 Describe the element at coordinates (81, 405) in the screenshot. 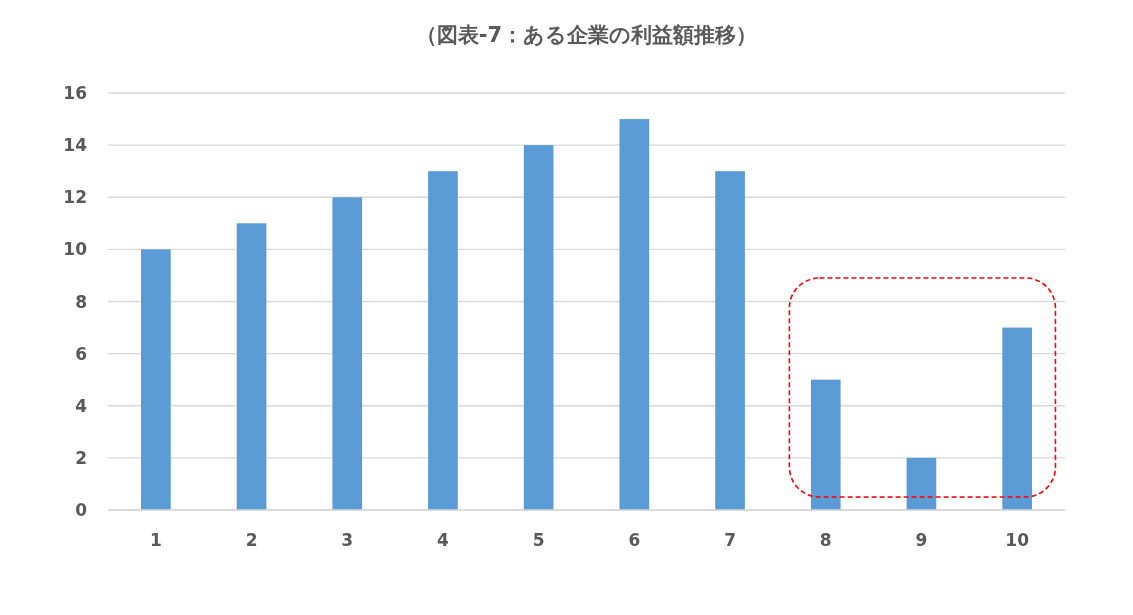

I see `y-tick-label: 4` at that location.